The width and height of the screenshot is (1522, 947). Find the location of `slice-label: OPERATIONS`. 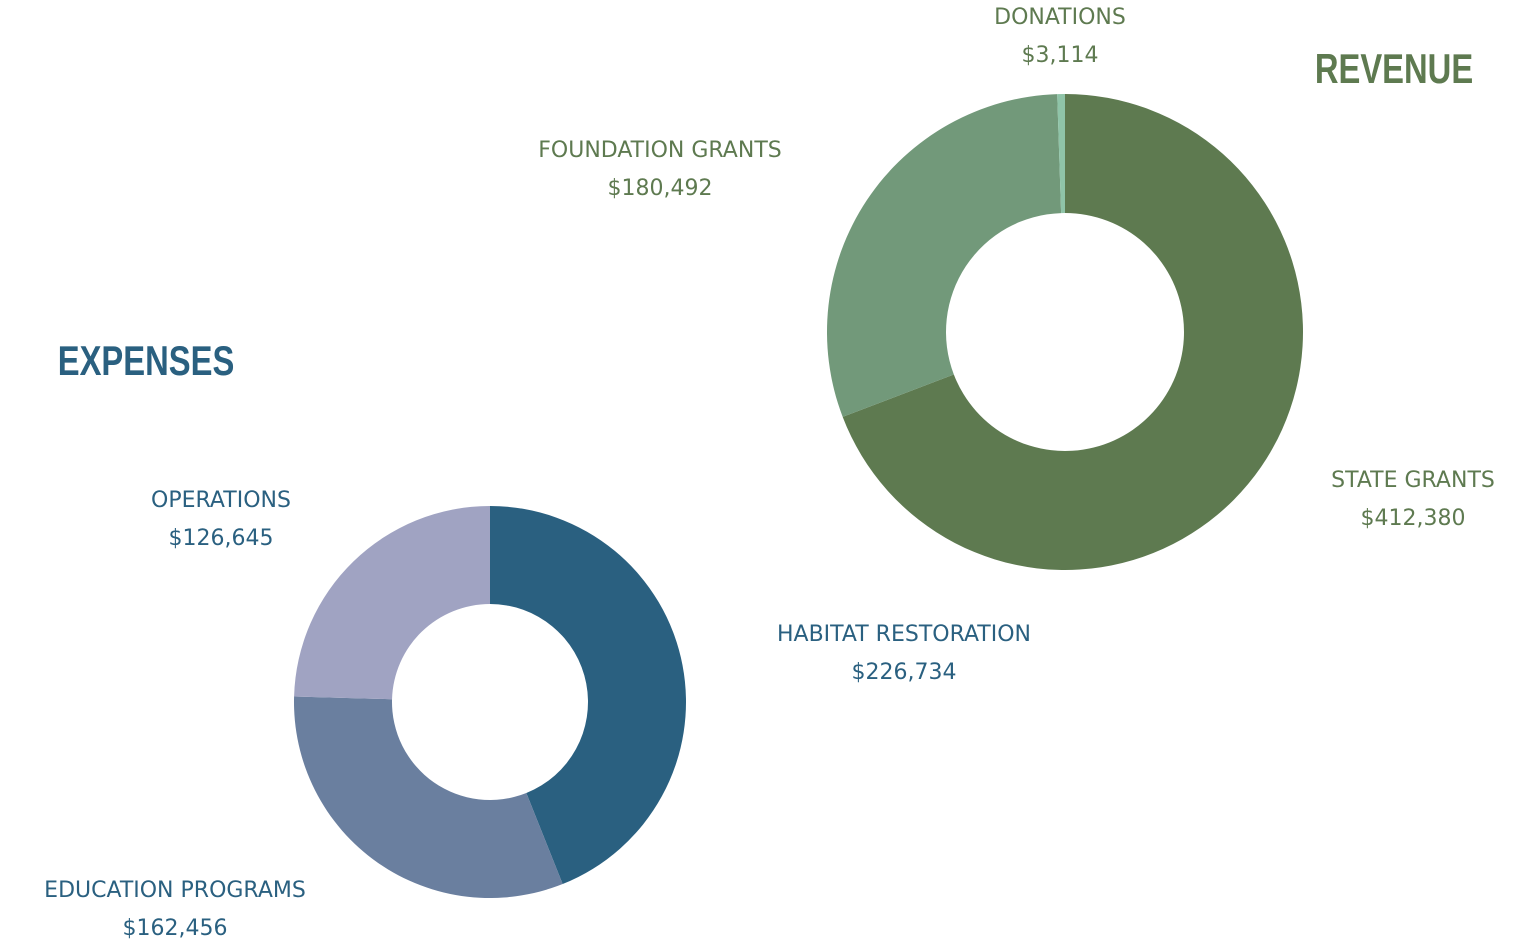

slice-label: OPERATIONS is located at coordinates (221, 500).